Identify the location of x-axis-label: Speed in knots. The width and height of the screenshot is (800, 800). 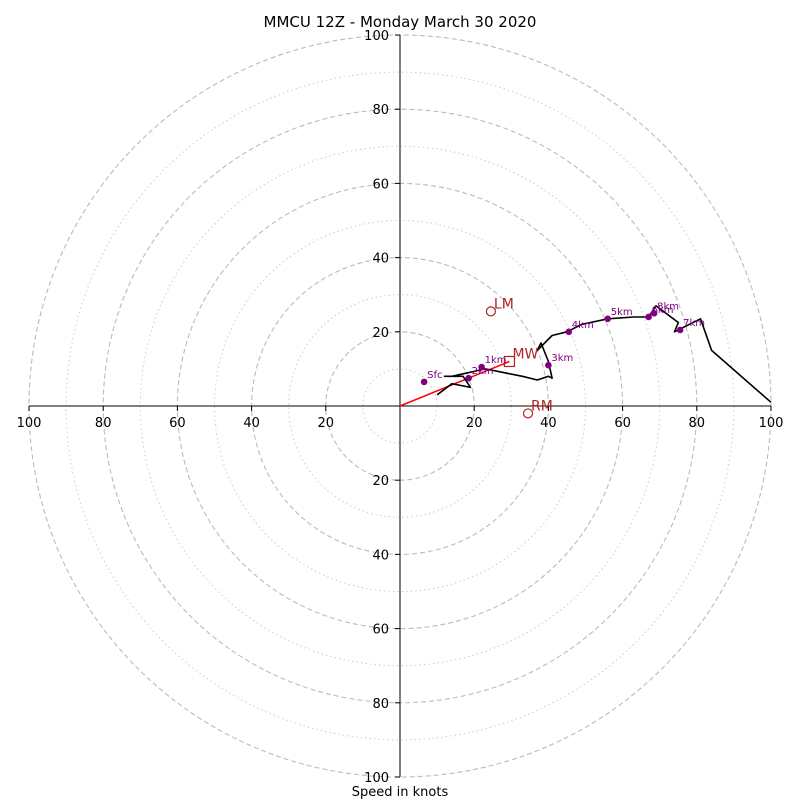
(400, 792).